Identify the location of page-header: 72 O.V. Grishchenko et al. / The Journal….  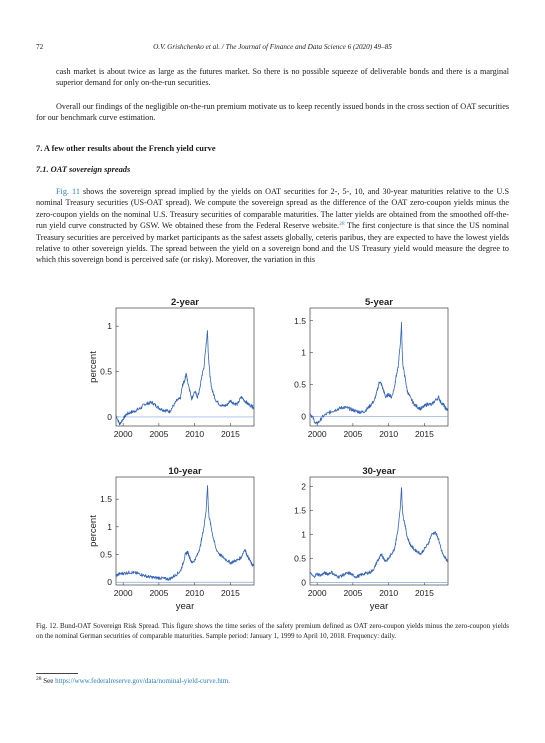
(272, 49).